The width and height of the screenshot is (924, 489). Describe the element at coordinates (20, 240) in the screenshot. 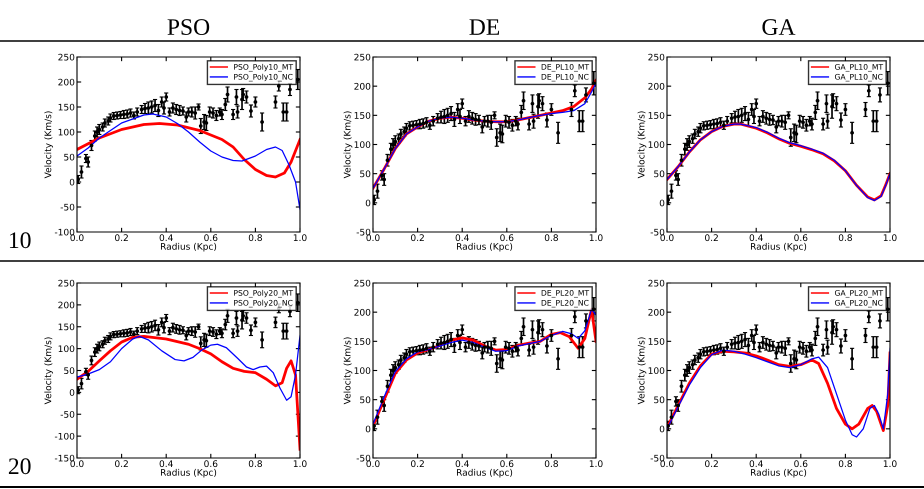

I see `text: 10` at that location.